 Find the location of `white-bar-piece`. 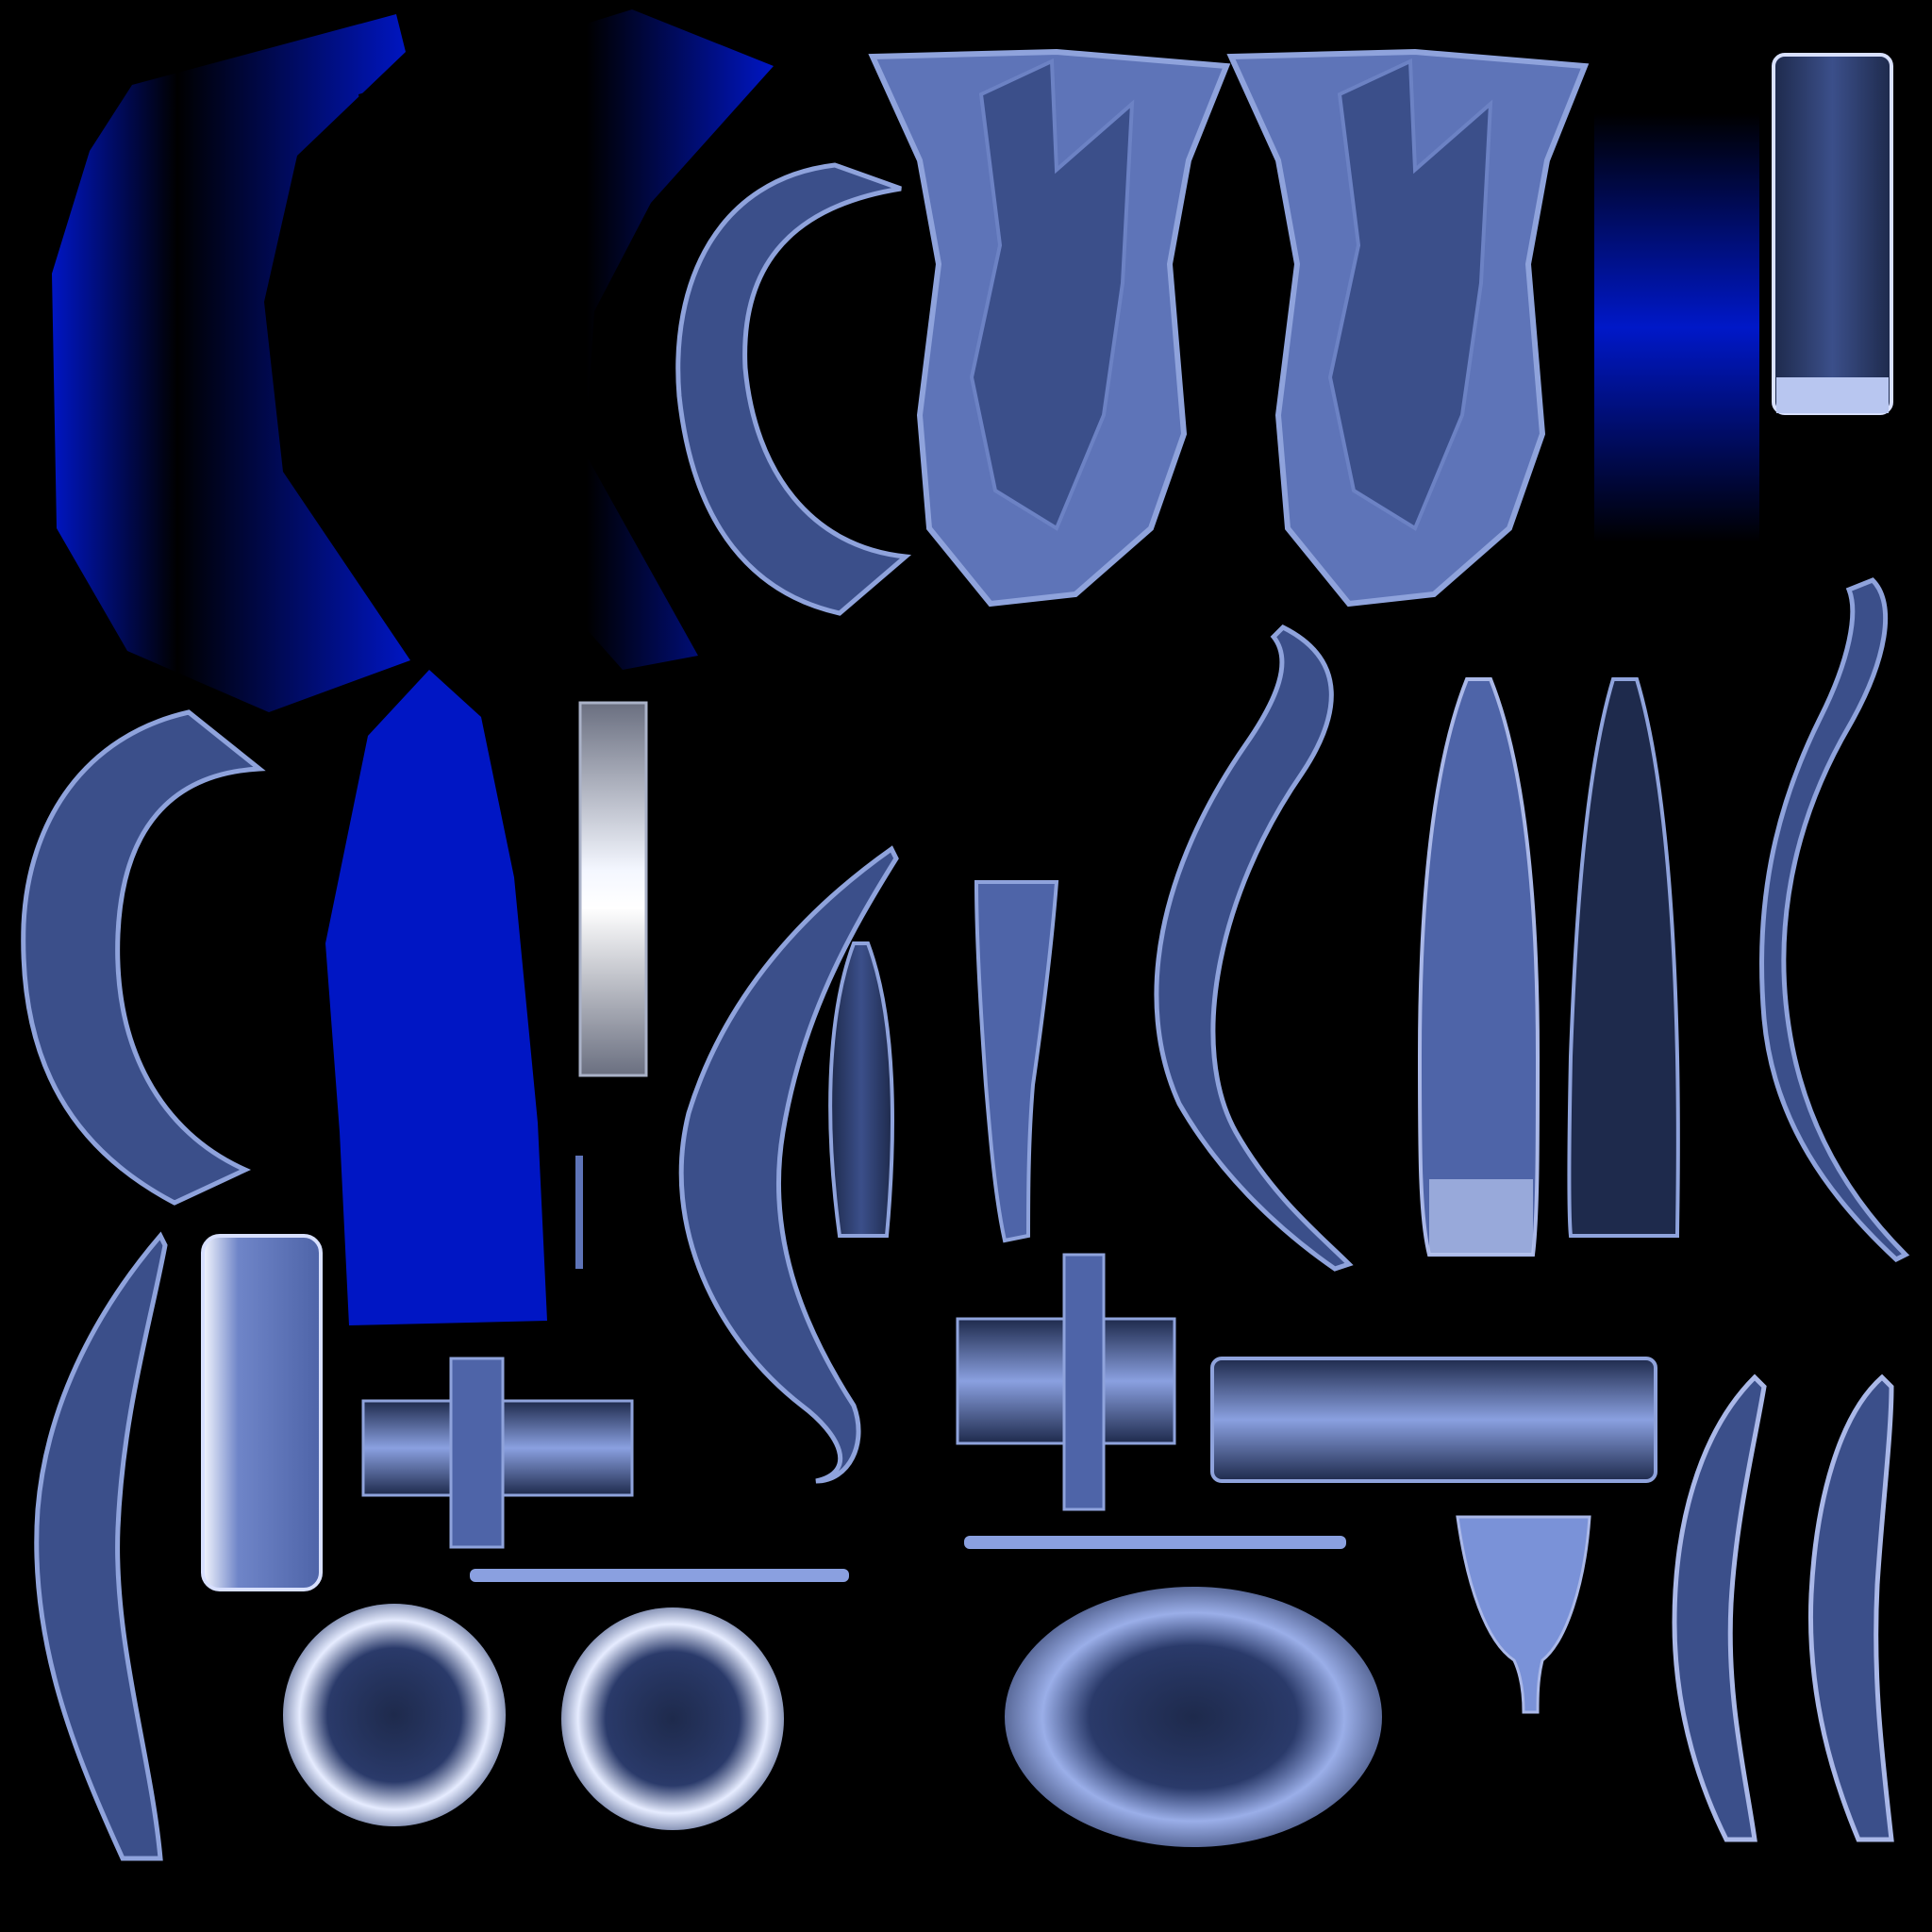

white-bar-piece is located at coordinates (613, 889).